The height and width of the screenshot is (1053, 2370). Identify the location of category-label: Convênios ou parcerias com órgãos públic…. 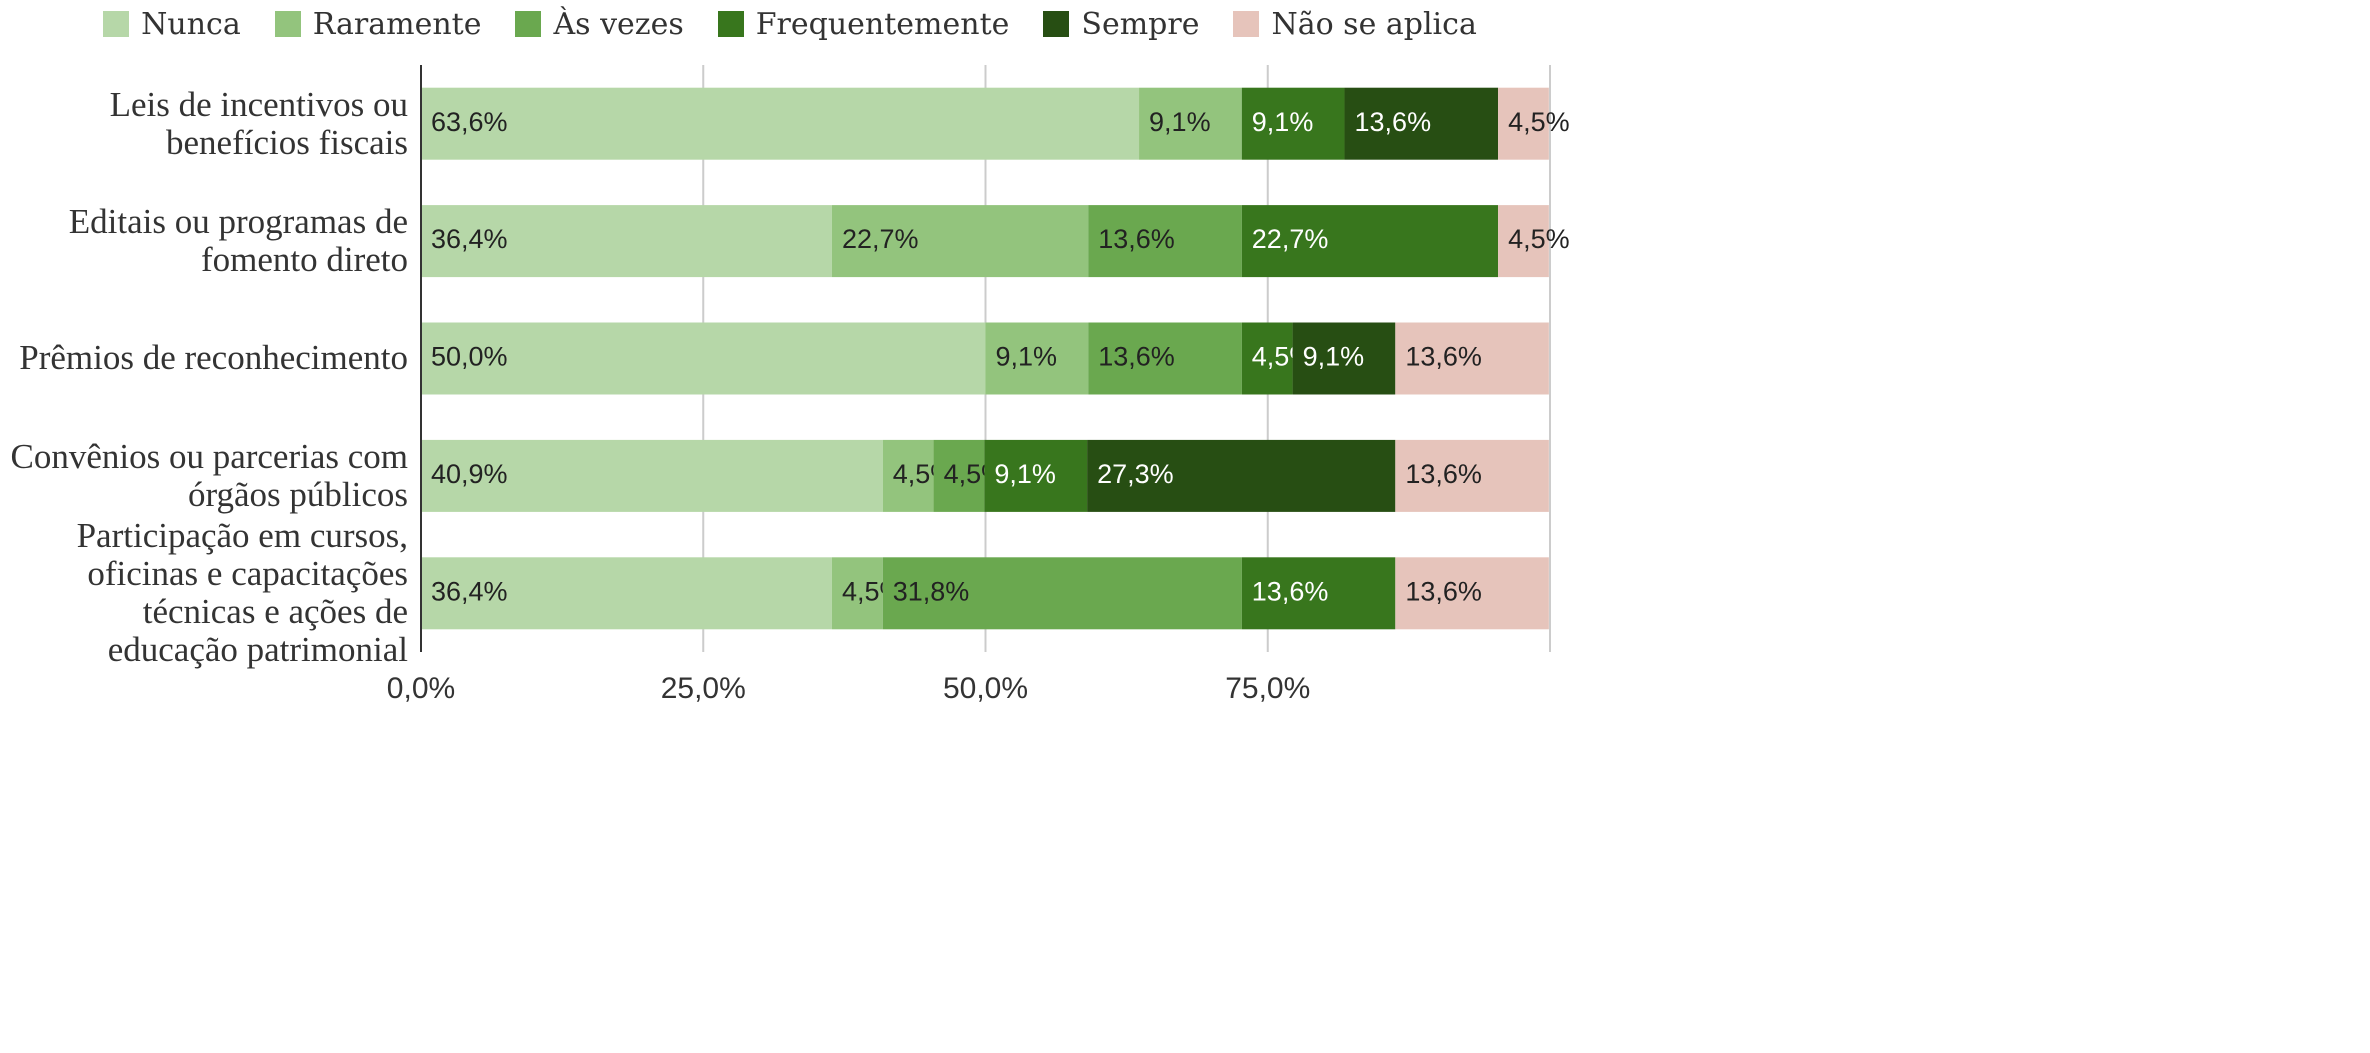
(204, 475).